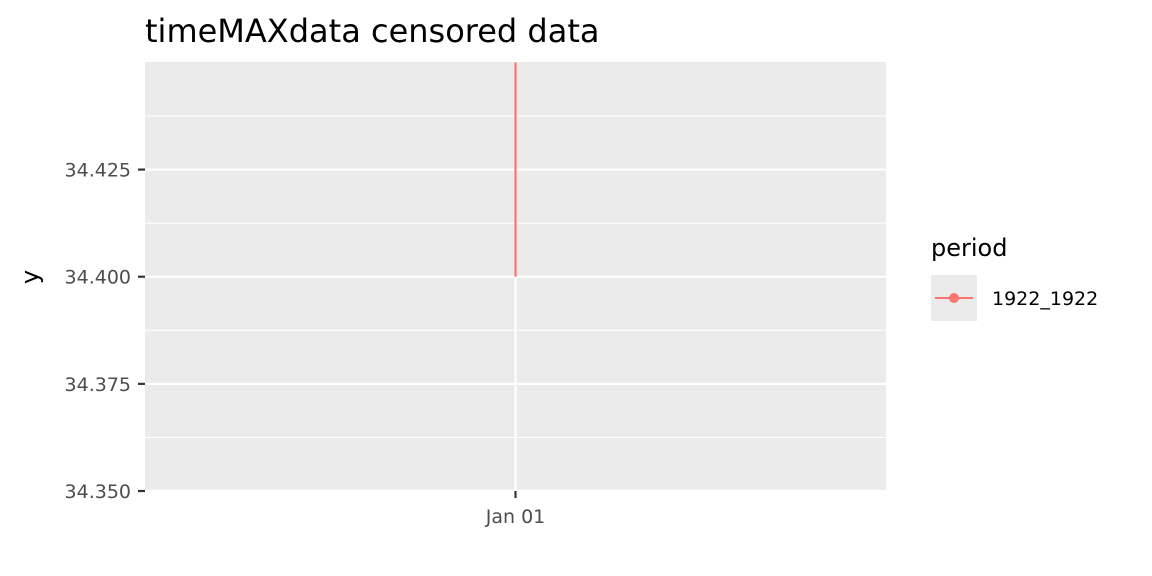  I want to click on y-axis-title: y, so click(30, 277).